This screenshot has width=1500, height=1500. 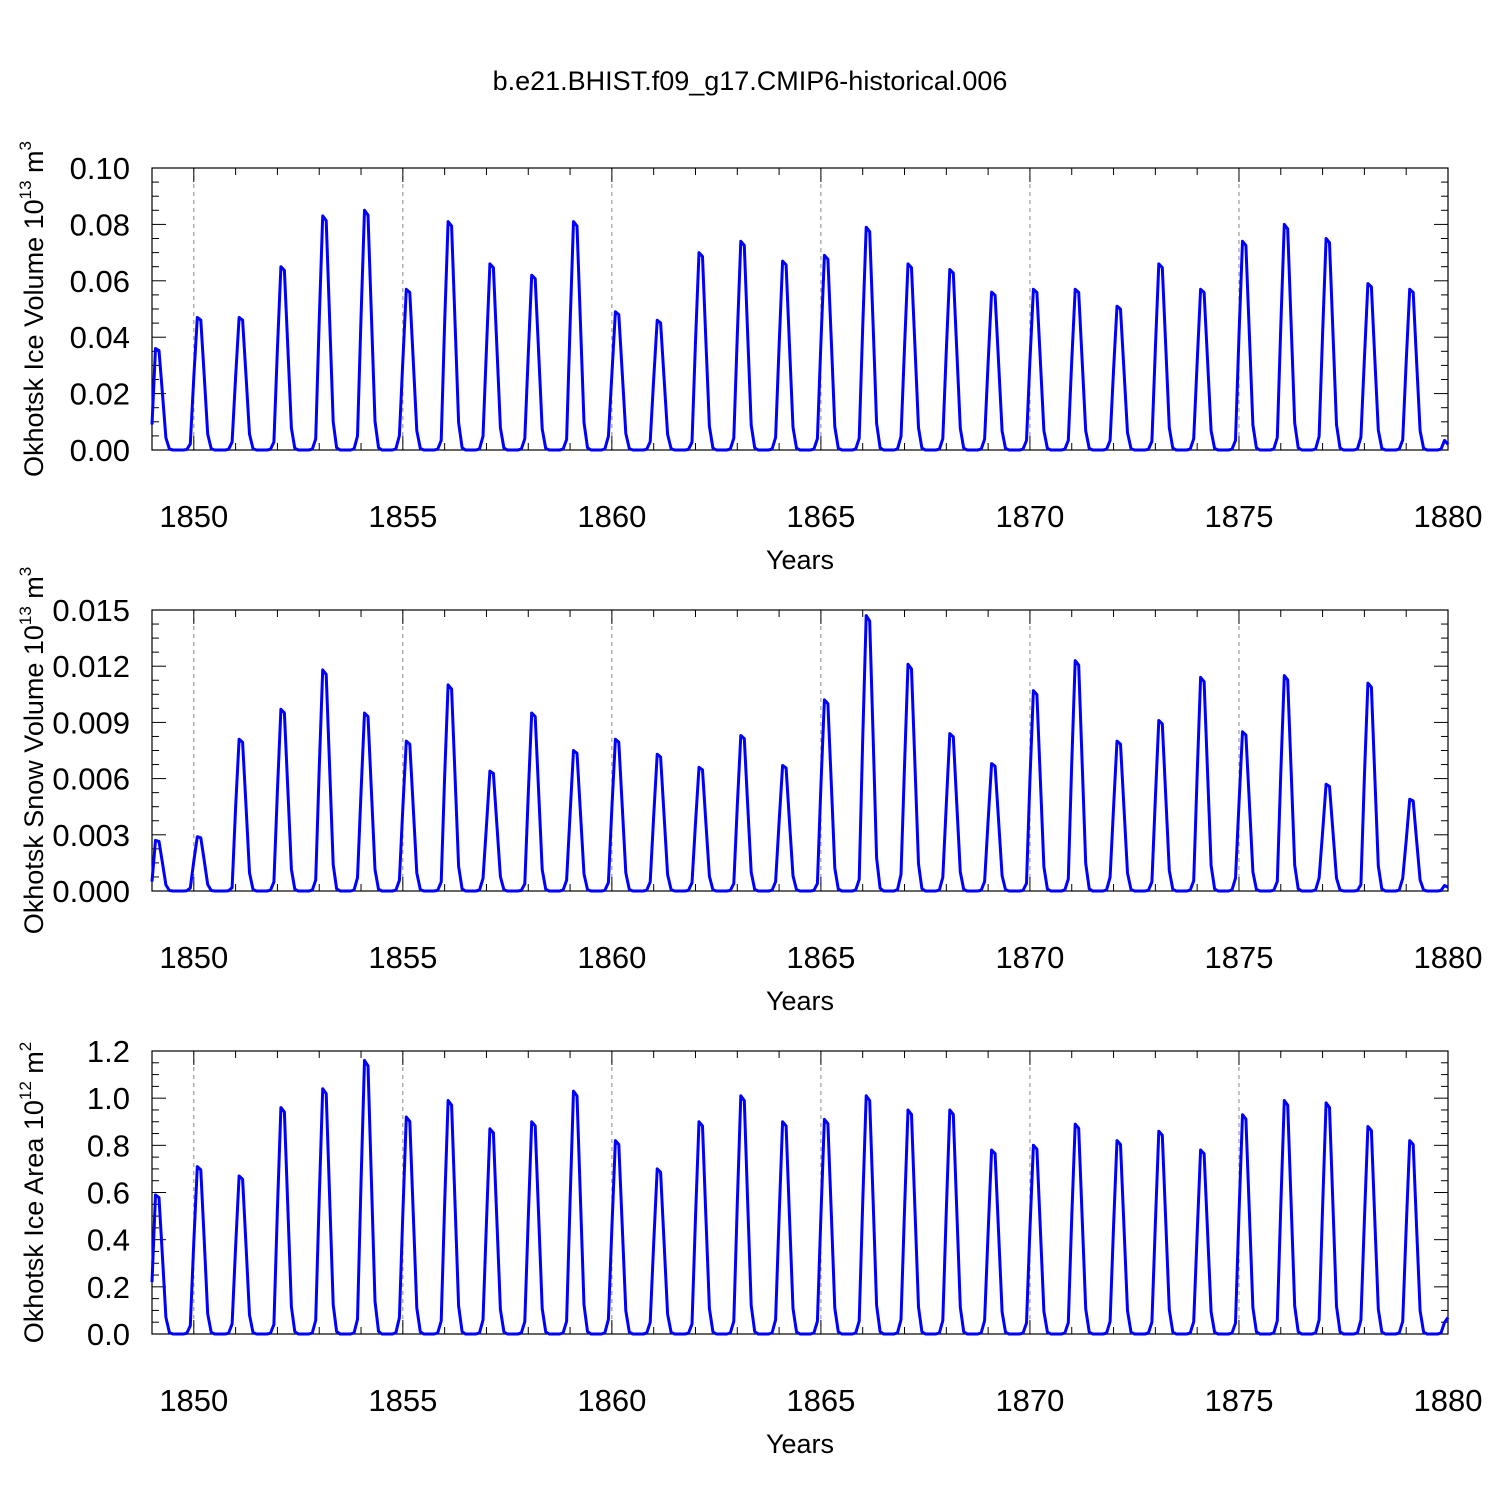 I want to click on y-axis-label: Okhotsk Snow Volume 1013 m3, so click(x=32, y=751).